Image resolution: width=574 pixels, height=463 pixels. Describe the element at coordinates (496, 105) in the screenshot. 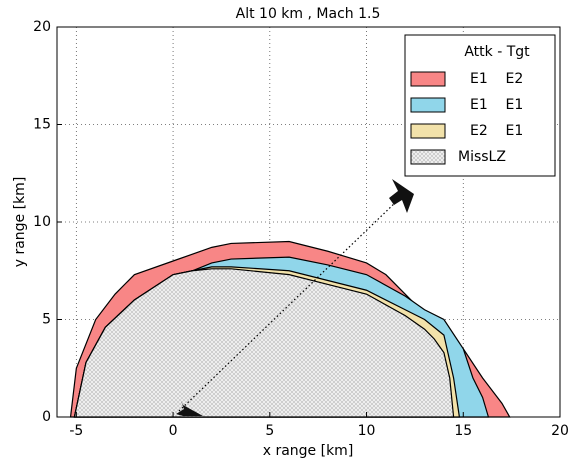

I see `legend-label: E1 E1` at that location.